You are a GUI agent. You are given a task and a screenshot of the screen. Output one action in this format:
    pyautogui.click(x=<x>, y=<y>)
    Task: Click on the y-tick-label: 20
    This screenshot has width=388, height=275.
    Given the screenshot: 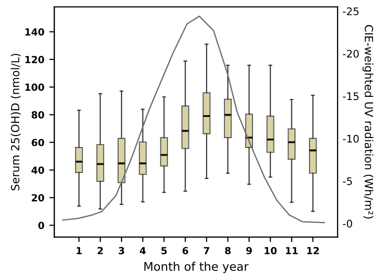 What is the action you would take?
    pyautogui.click(x=38, y=198)
    